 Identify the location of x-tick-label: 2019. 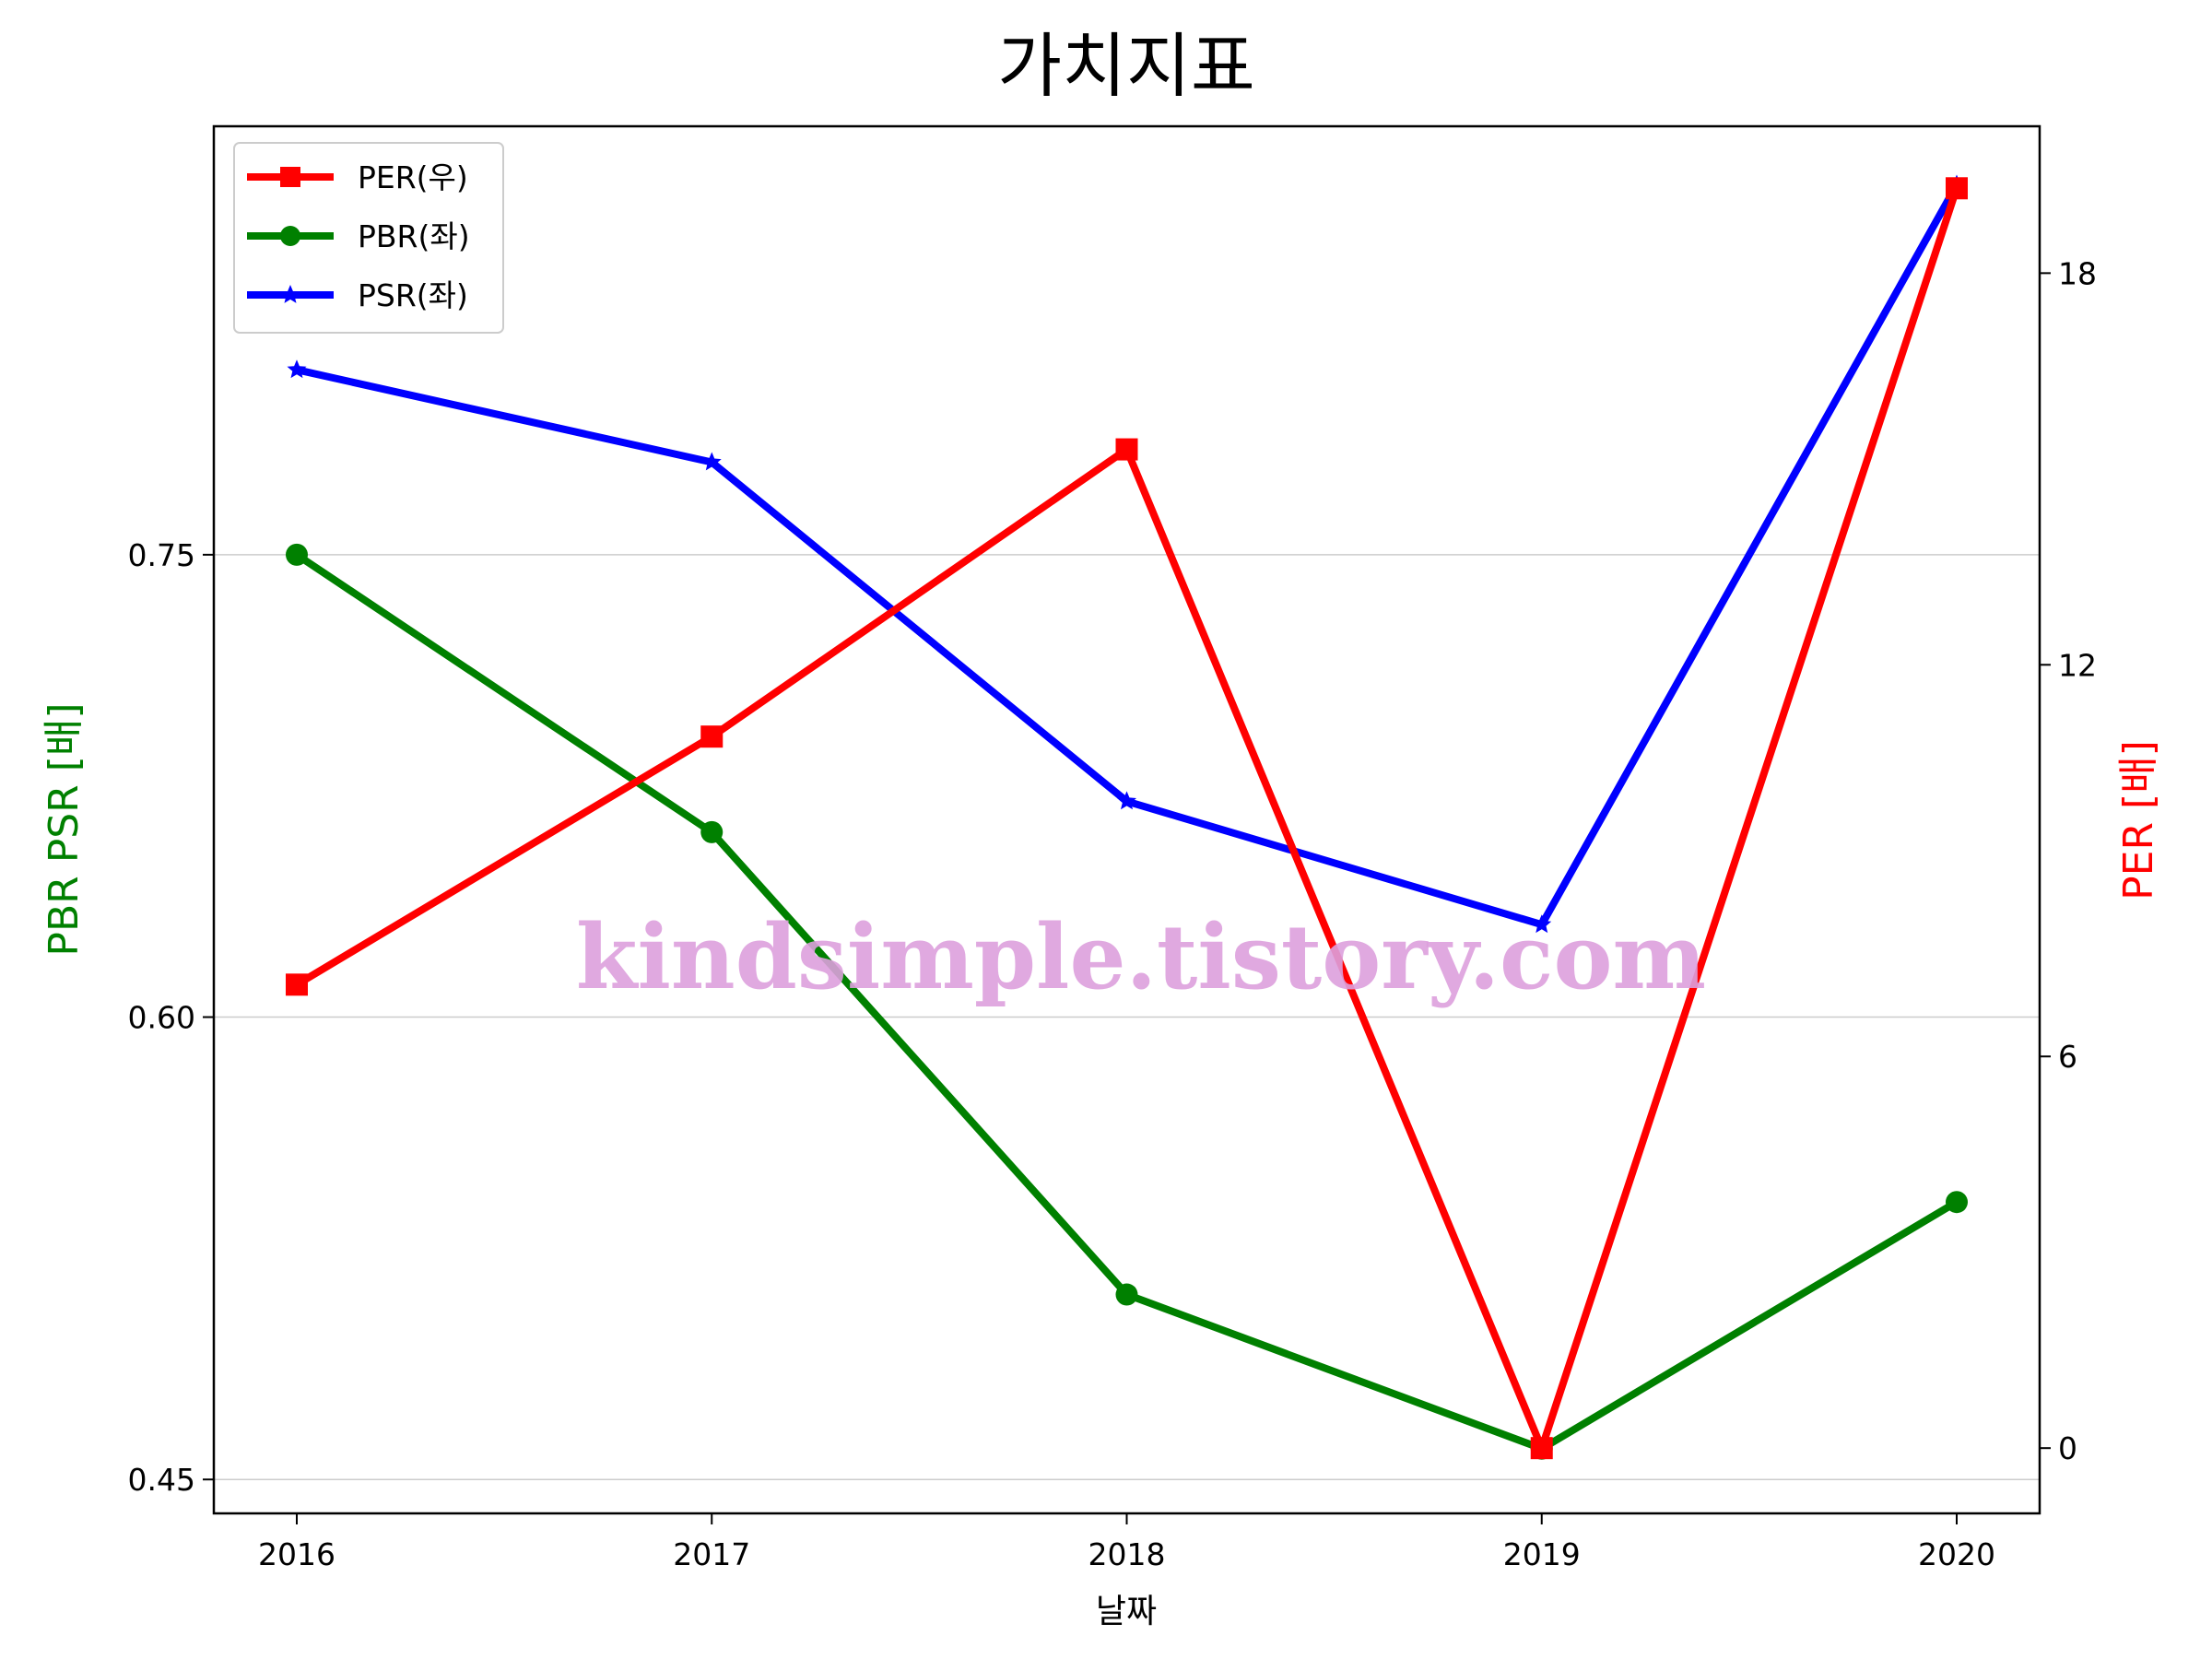
(1542, 1554).